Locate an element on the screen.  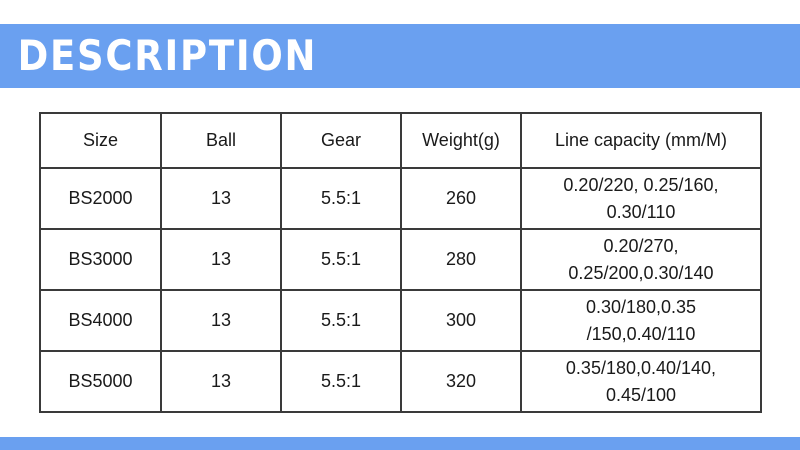
col-header-weight: Weight(g) is located at coordinates (461, 140).